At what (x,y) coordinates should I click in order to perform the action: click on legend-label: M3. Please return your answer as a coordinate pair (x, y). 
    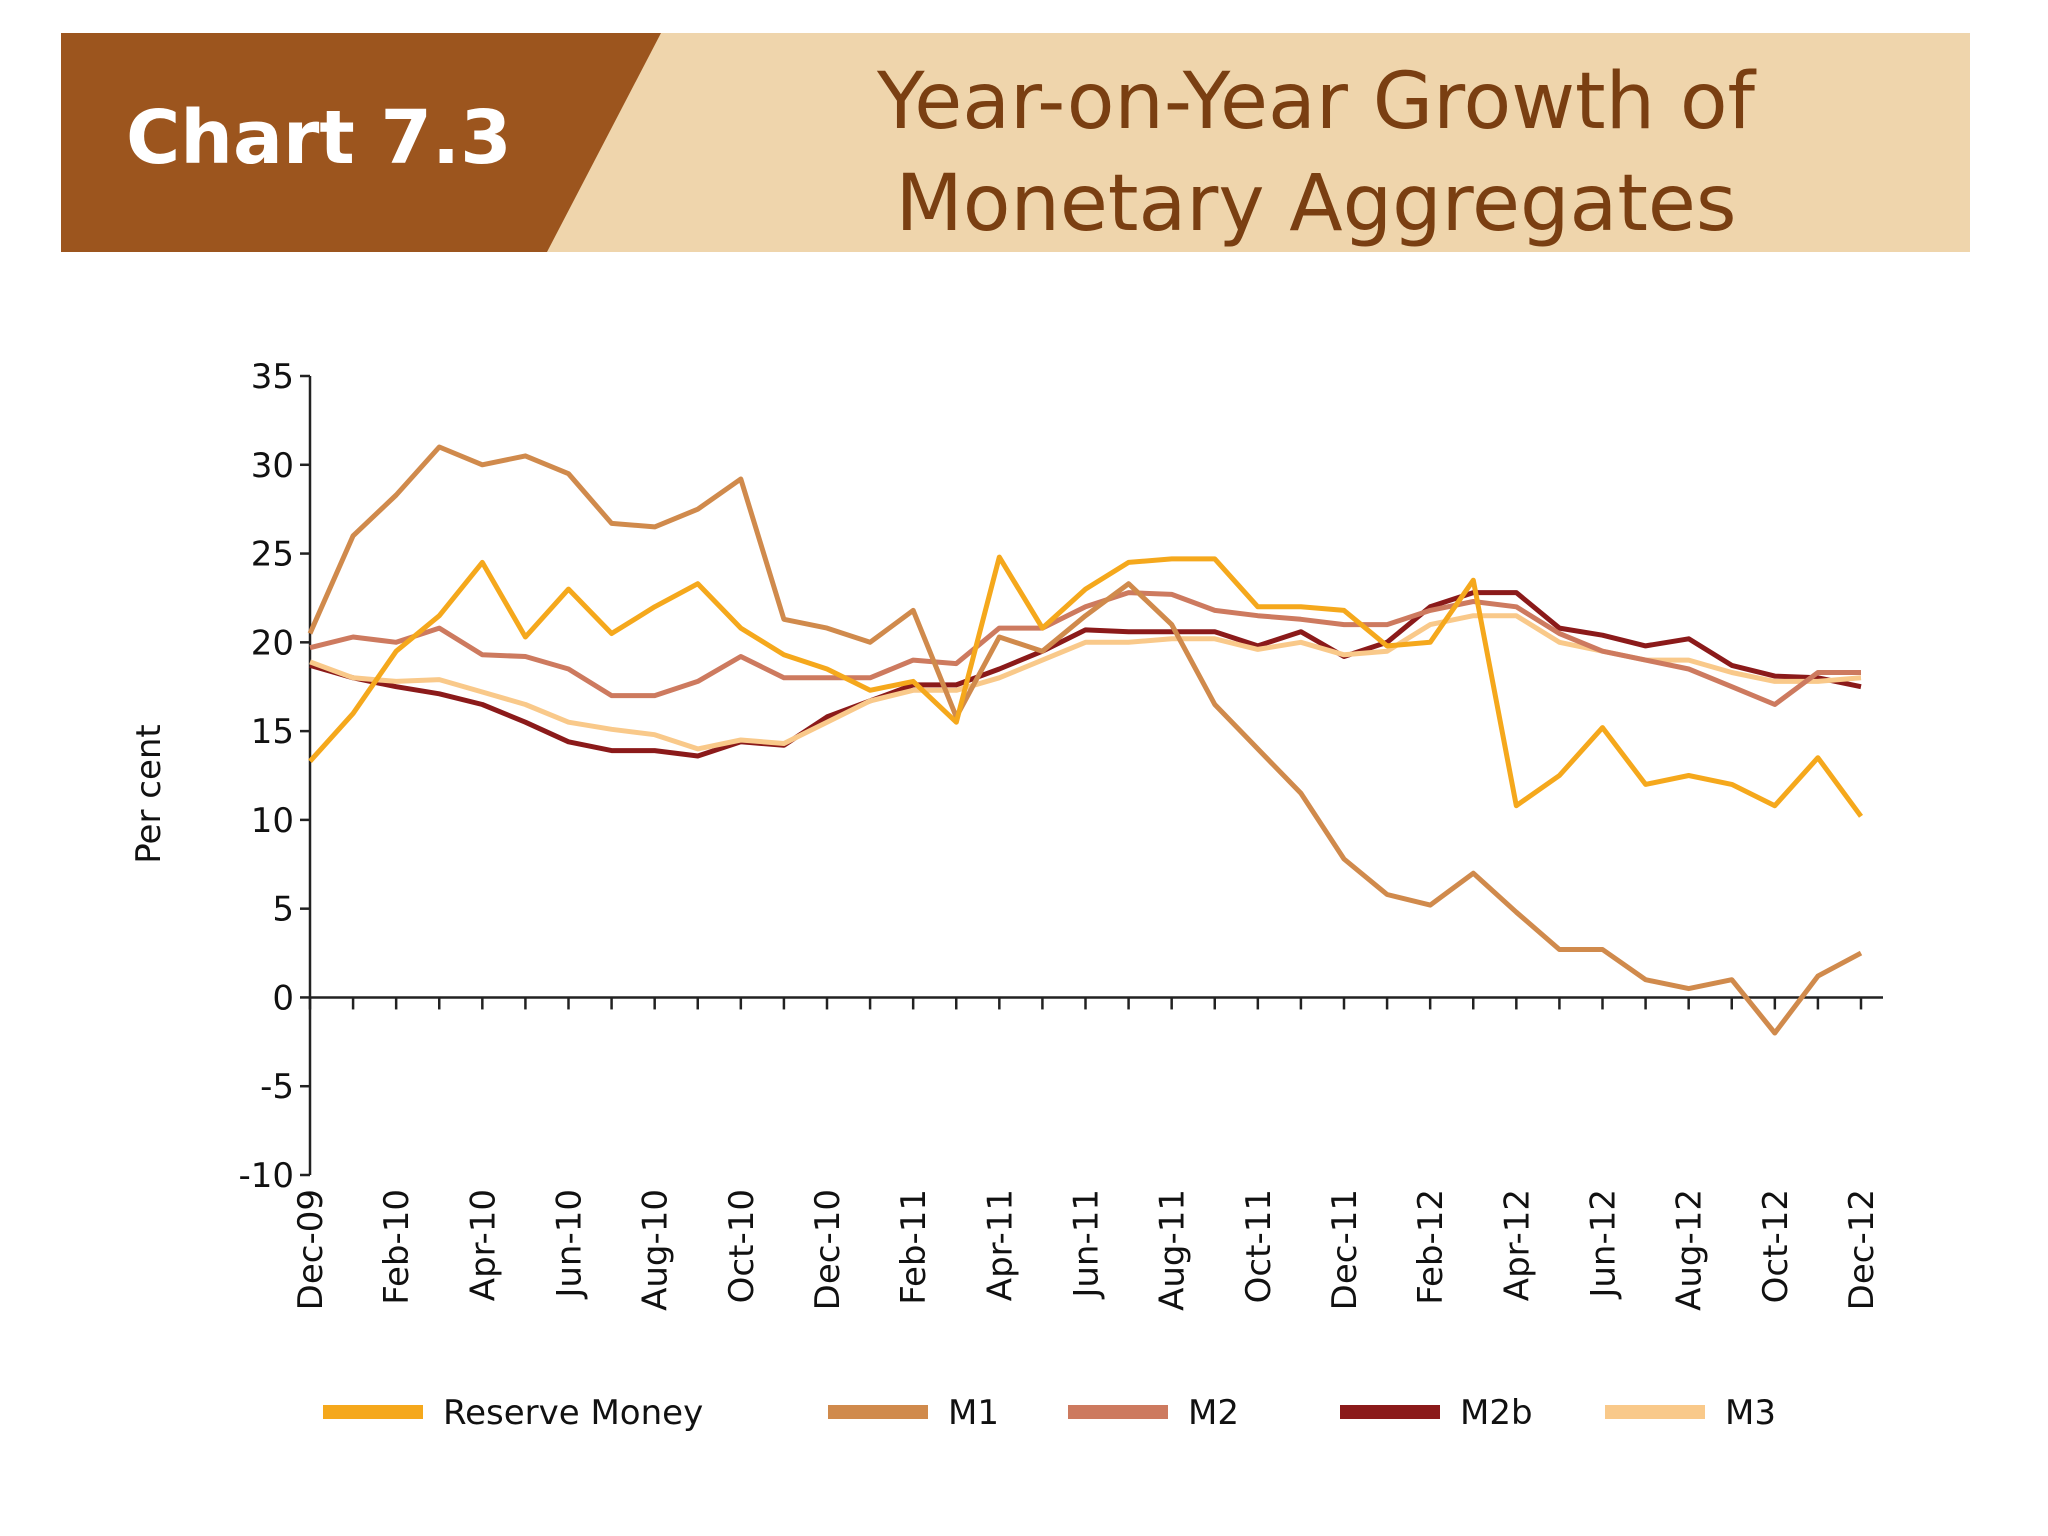
    Looking at the image, I should click on (1750, 1413).